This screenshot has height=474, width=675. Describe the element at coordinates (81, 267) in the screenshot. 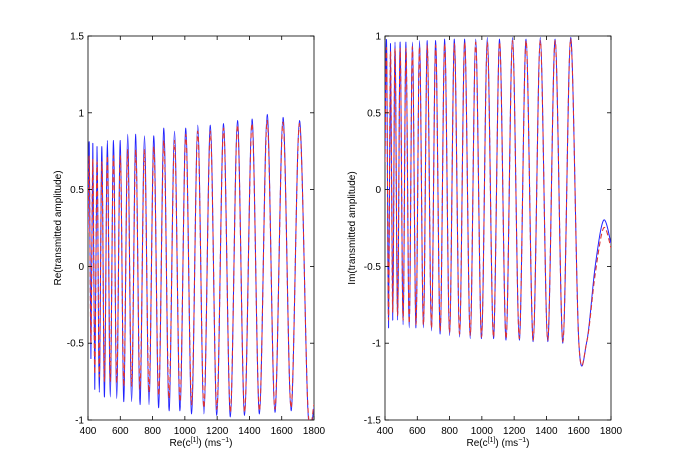

I see `left-chart-y-tick-label: 0` at that location.